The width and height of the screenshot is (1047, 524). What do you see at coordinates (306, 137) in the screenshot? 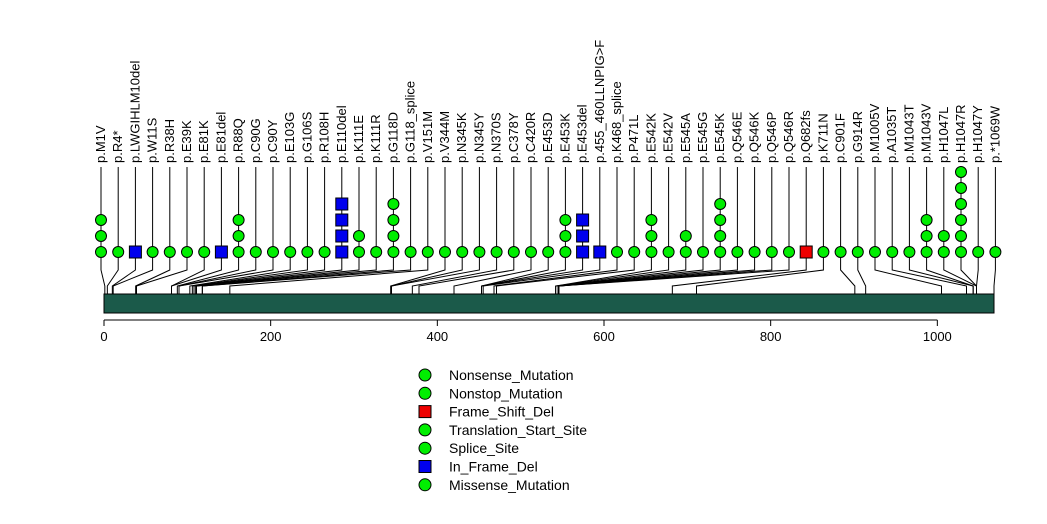
I see `mutation-label: p.G106S` at bounding box center [306, 137].